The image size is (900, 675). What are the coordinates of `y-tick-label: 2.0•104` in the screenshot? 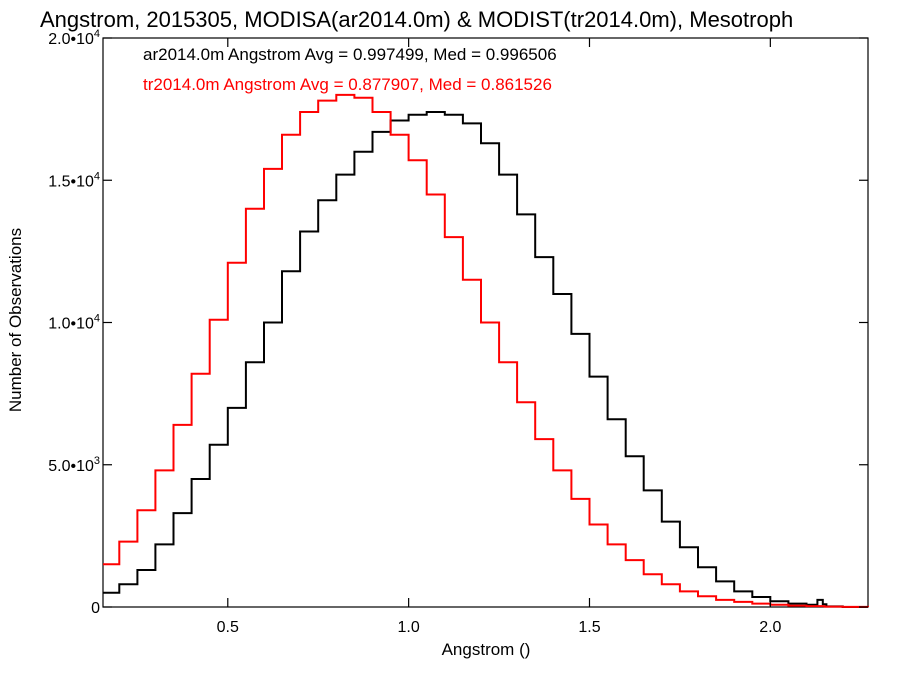 It's located at (74, 38).